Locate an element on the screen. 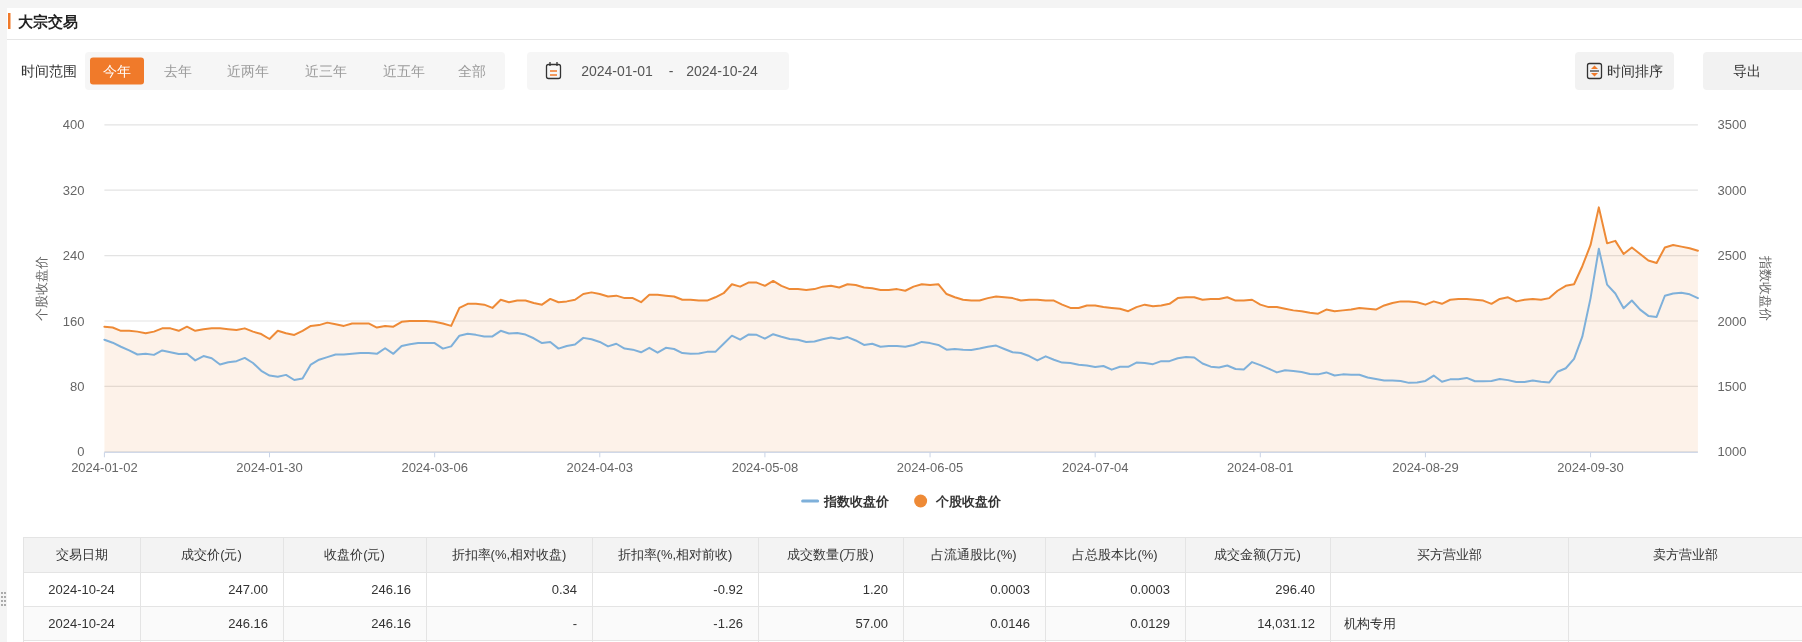  y-tick-label: 160 is located at coordinates (73, 321).